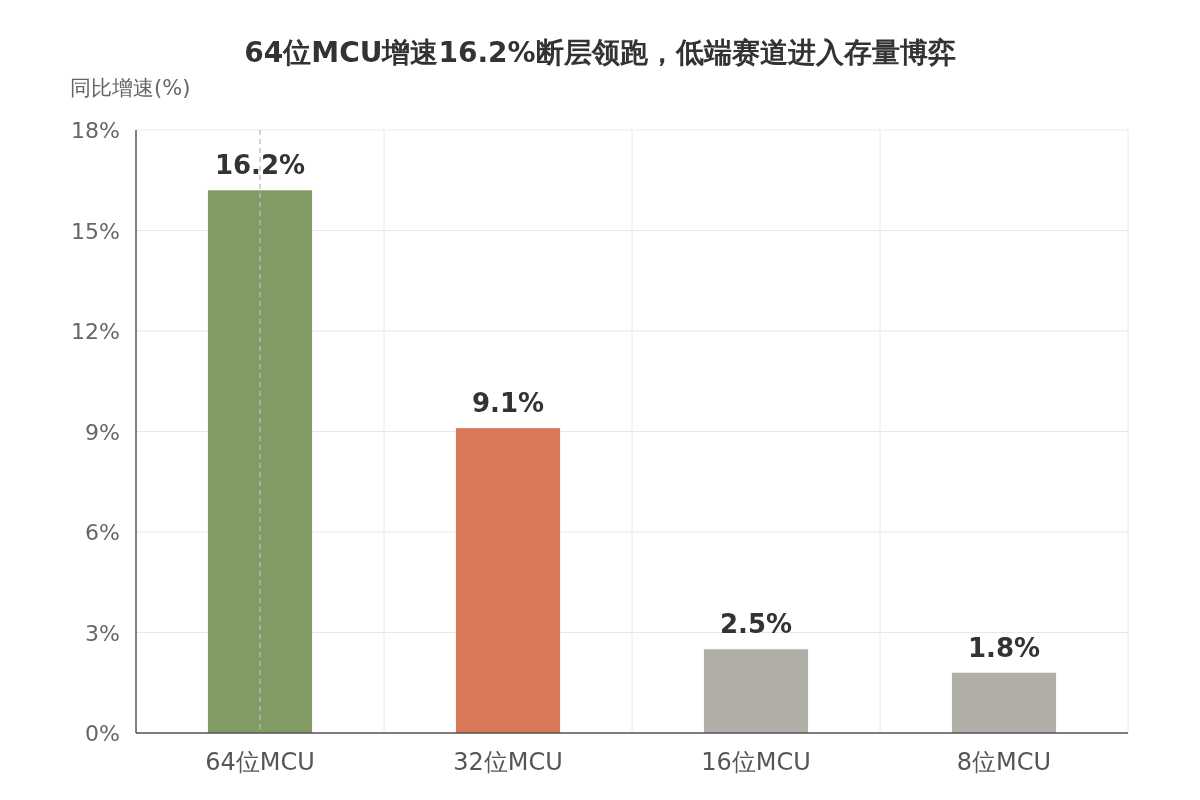  I want to click on y-tick-label: 18%, so click(95, 130).